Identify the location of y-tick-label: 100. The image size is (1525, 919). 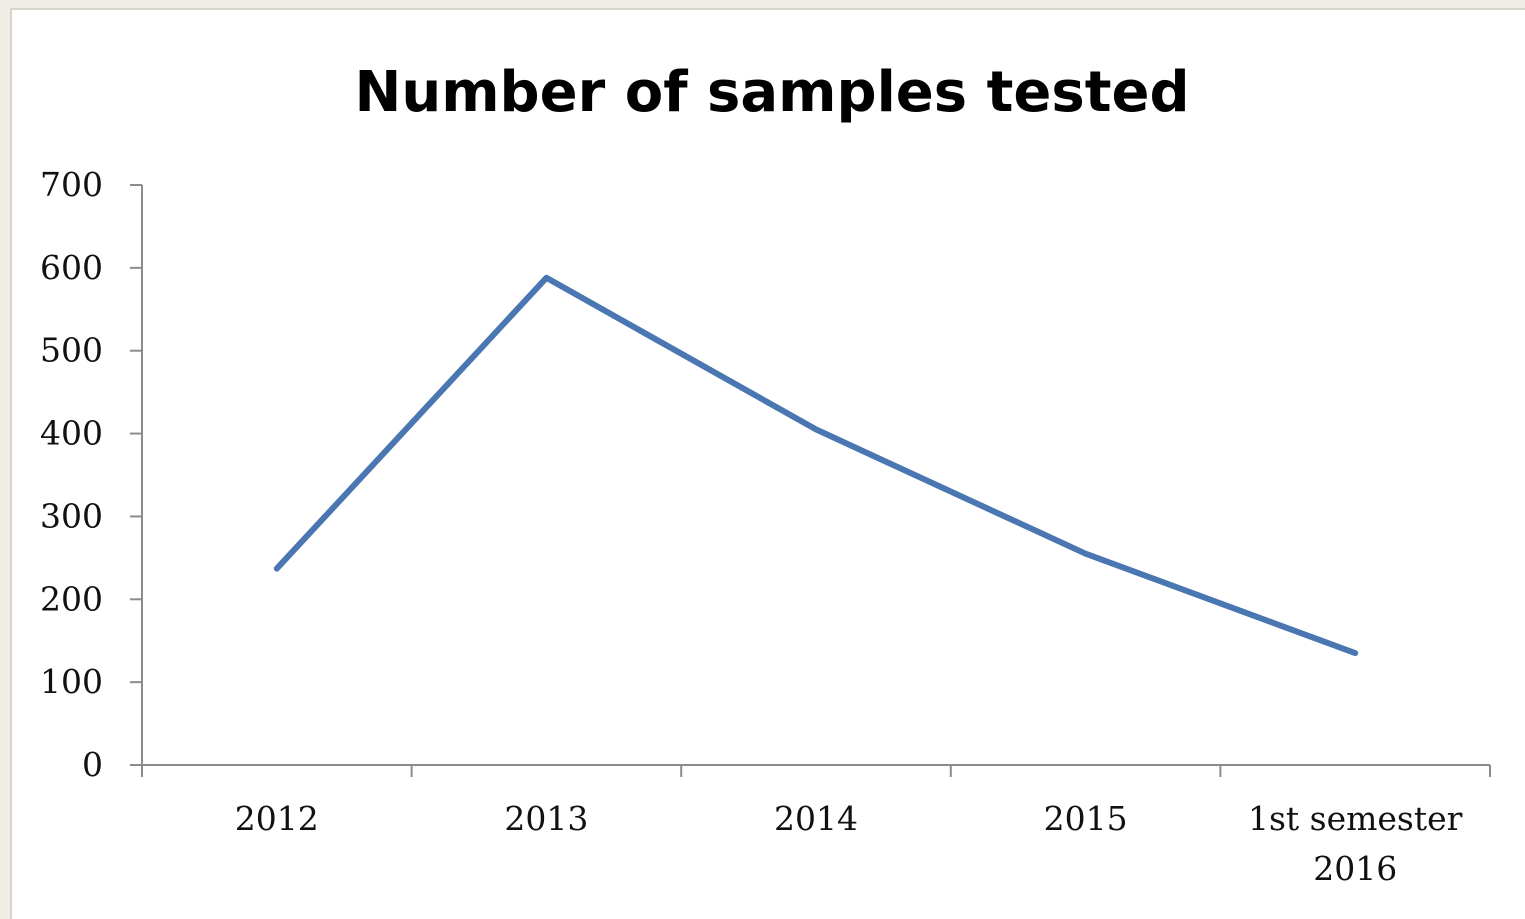
(71, 681).